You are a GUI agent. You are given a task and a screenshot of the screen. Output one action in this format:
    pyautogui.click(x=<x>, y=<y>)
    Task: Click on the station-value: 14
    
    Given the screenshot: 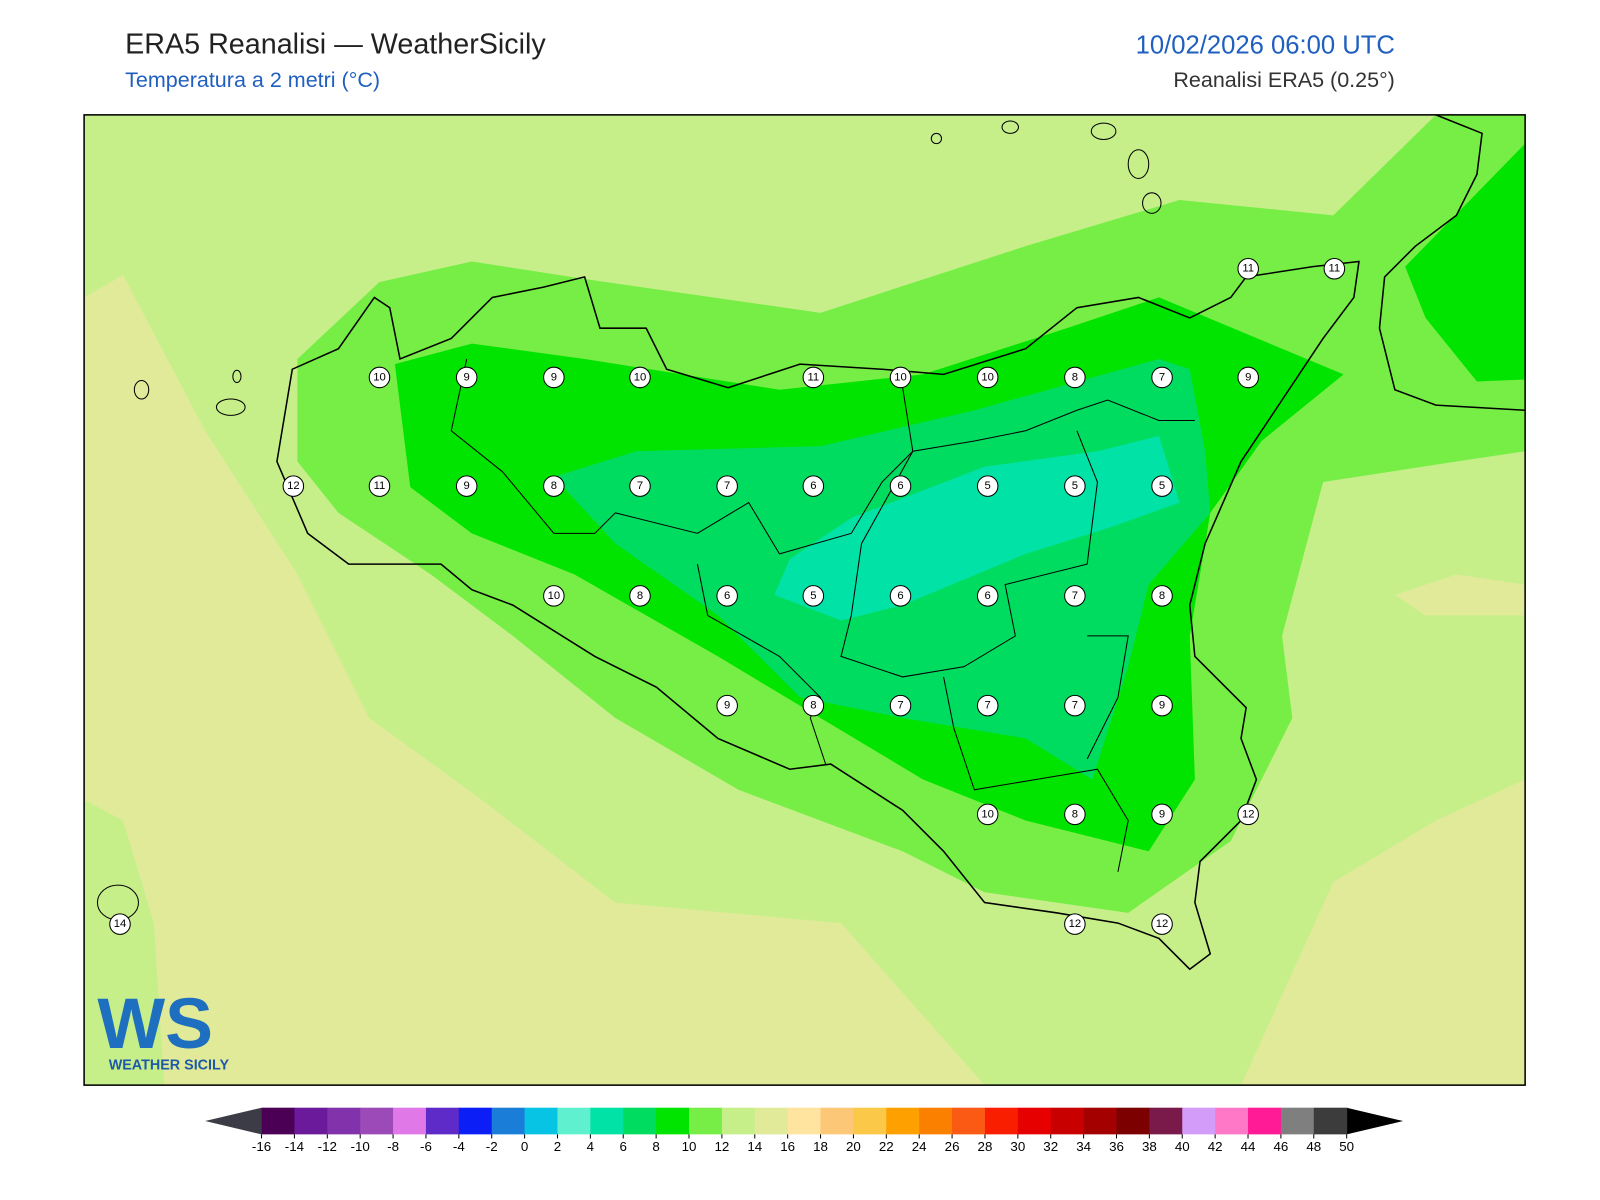 What is the action you would take?
    pyautogui.click(x=120, y=924)
    